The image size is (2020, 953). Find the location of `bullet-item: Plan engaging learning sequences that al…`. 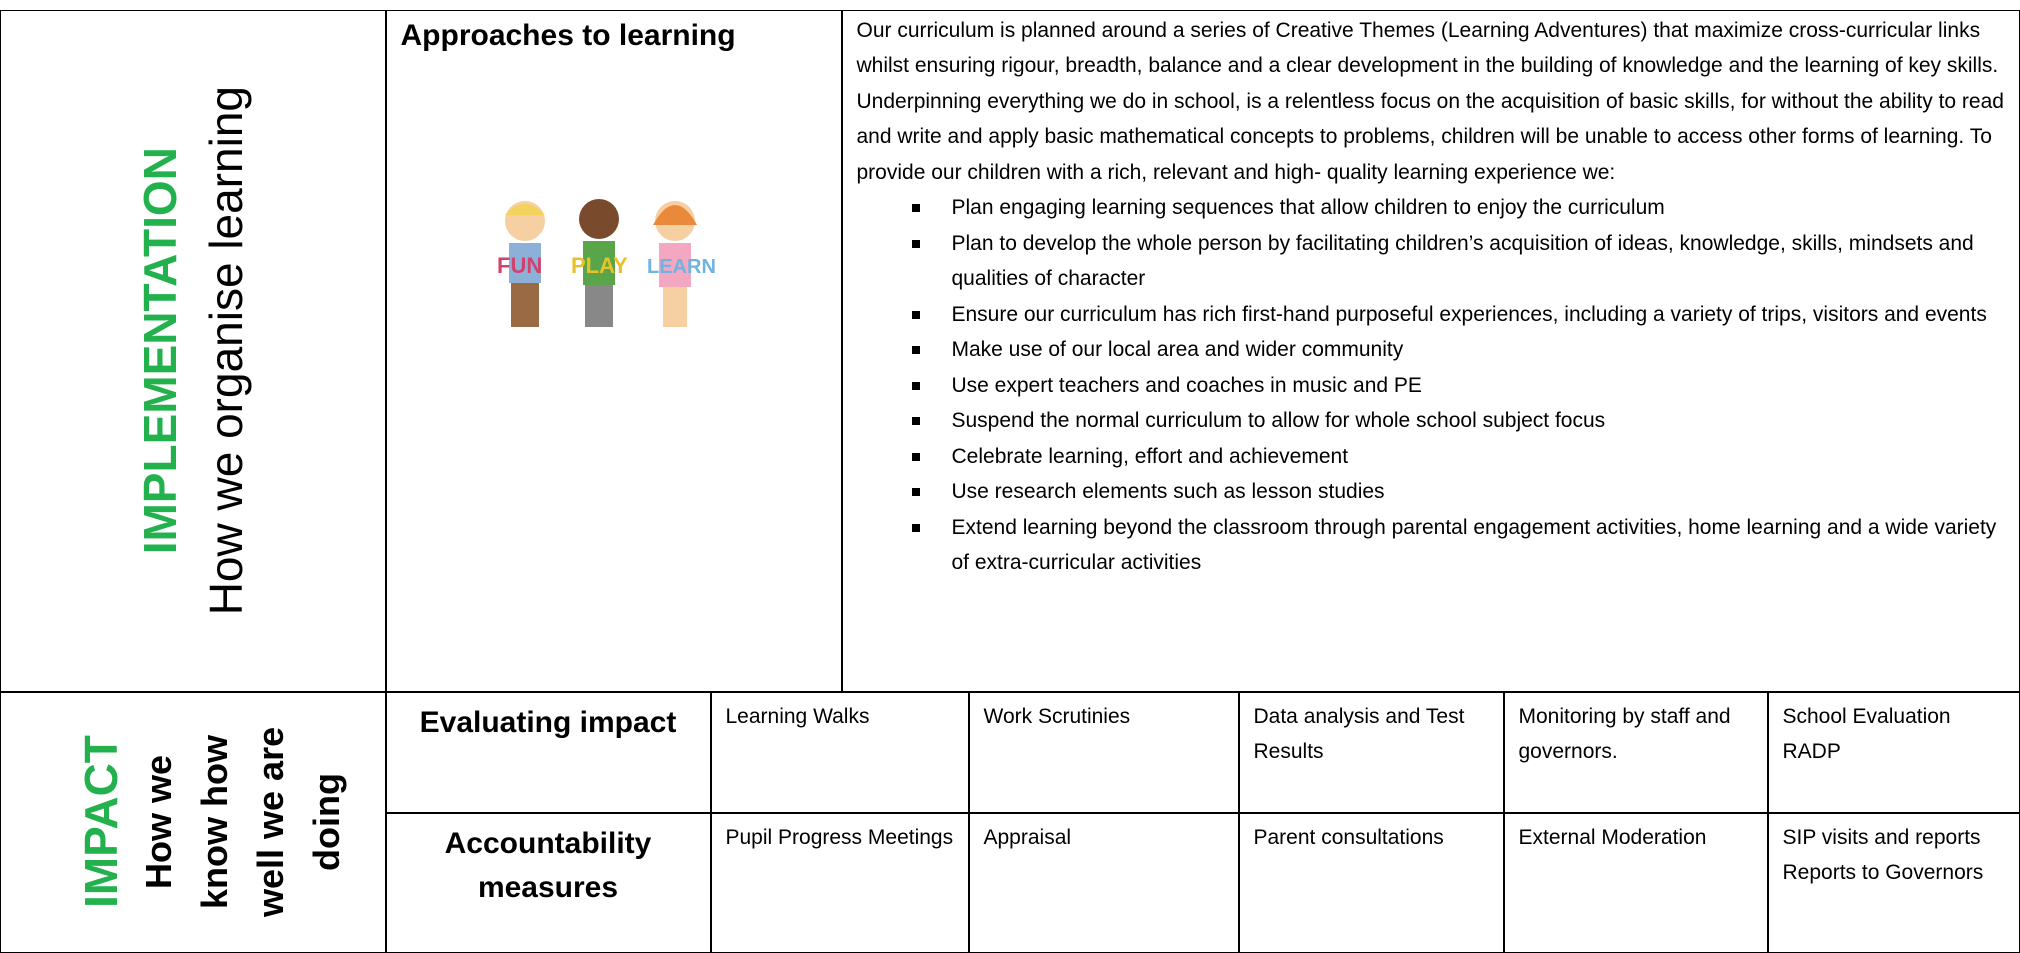

bullet-item: Plan engaging learning sequences that al… is located at coordinates (1458, 208).